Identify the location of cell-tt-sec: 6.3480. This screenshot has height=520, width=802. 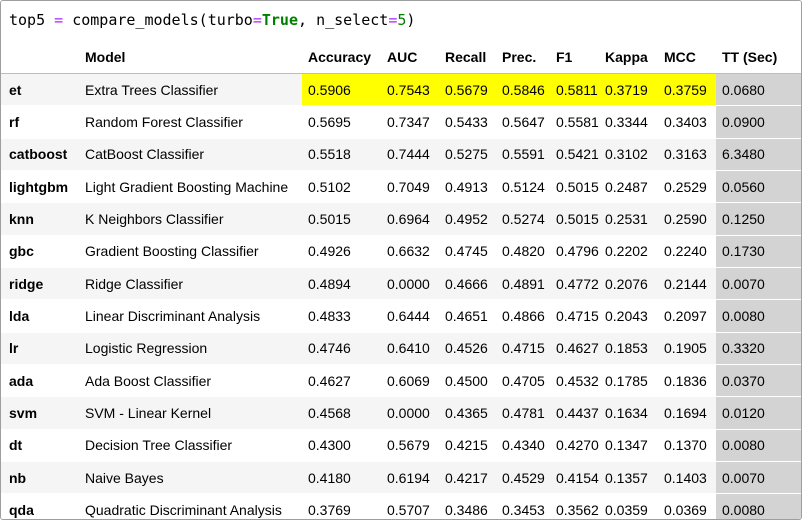
(758, 155).